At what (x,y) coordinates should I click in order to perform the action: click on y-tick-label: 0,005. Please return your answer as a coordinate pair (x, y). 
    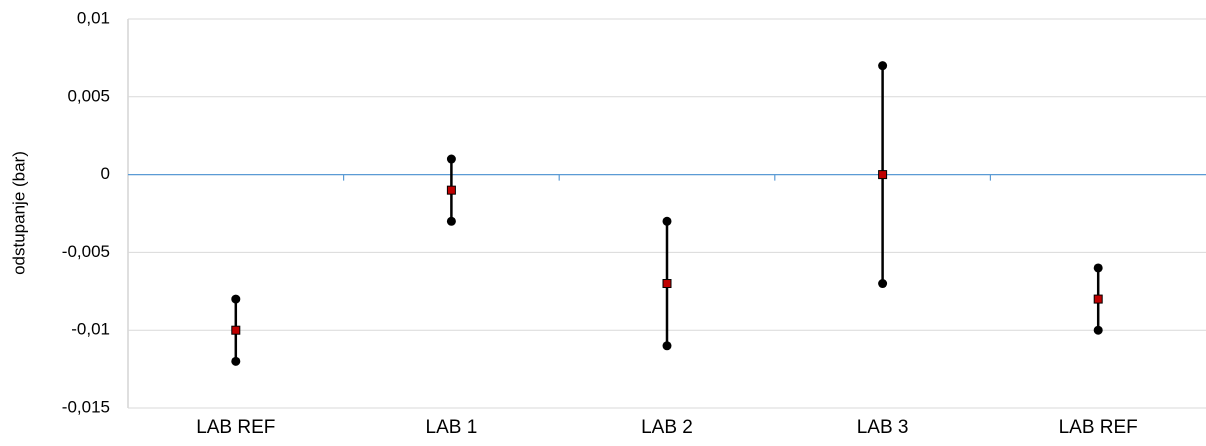
    Looking at the image, I should click on (88, 95).